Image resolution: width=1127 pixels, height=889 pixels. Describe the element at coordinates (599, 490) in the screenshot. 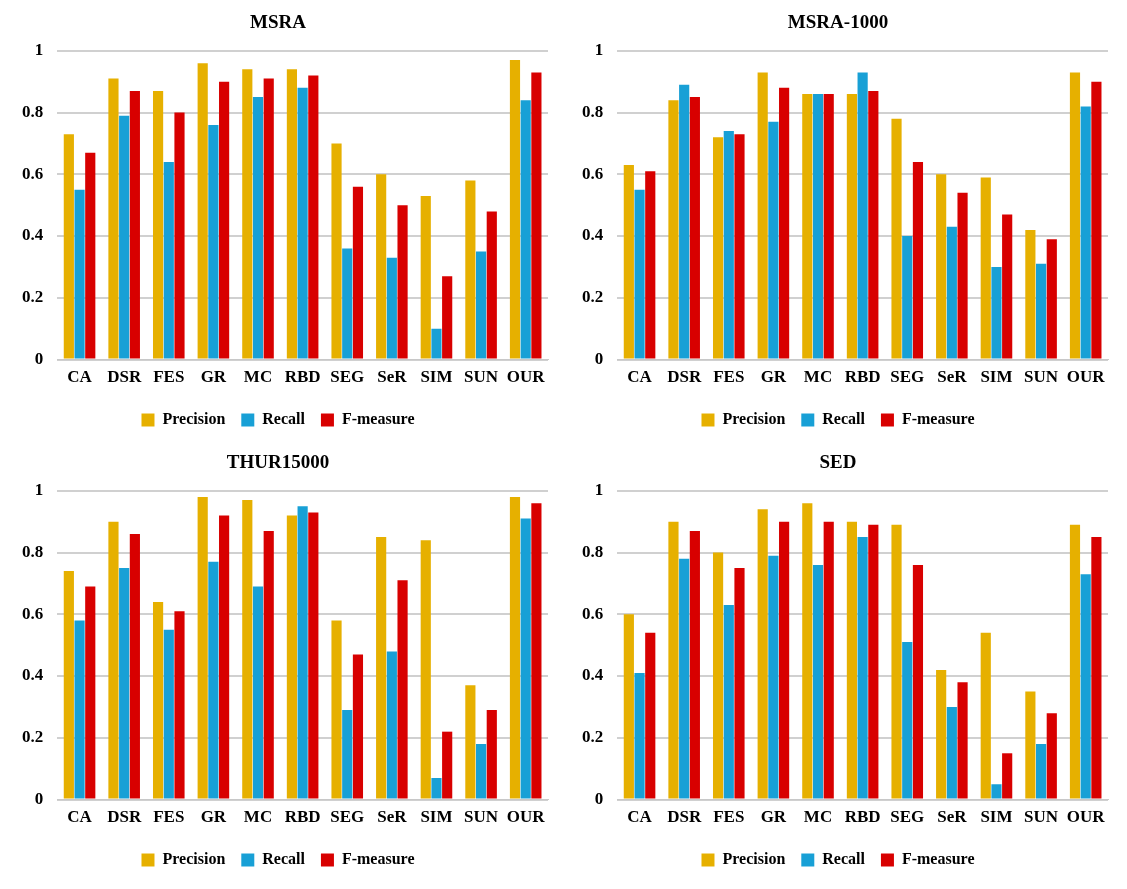

I see `y-tick-label: 1` at that location.